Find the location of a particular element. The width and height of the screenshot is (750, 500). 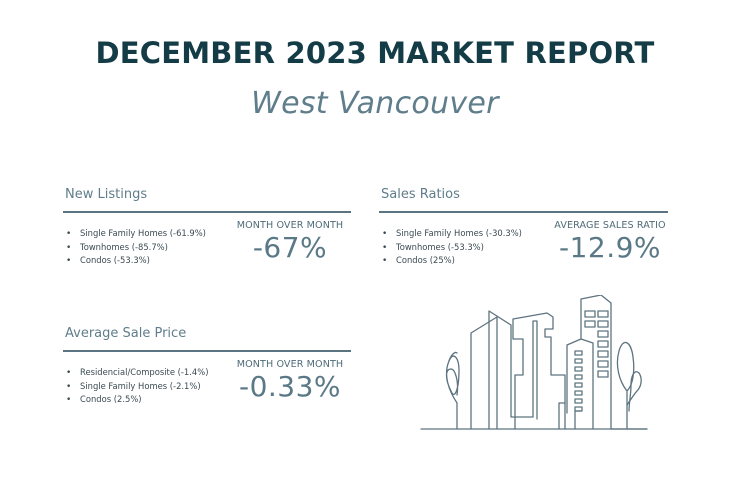

list-item: • Residencial/Composite (-1.4%) is located at coordinates (137, 372).